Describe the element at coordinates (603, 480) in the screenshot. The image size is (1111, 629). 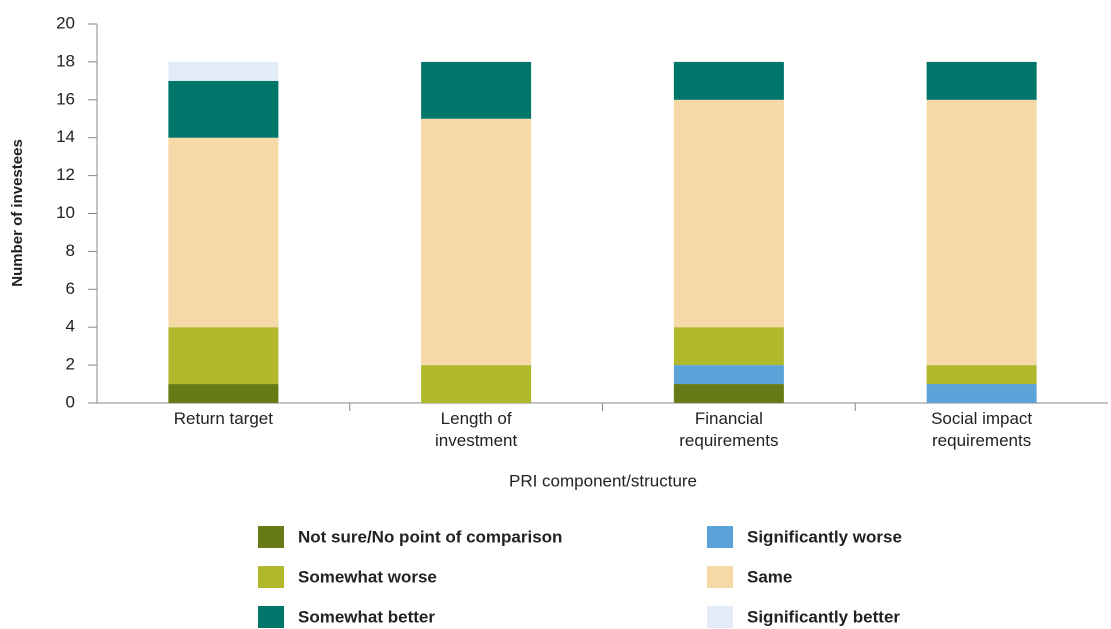
I see `x-axis-title: PRI component/structure` at that location.